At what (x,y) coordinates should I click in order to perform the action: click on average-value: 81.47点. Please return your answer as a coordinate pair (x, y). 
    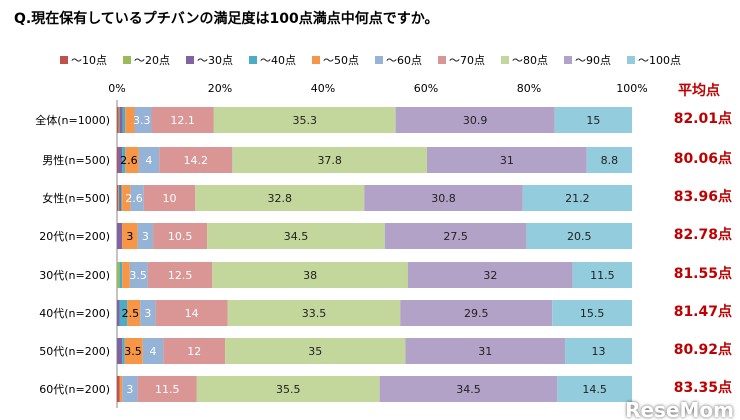
    Looking at the image, I should click on (702, 312).